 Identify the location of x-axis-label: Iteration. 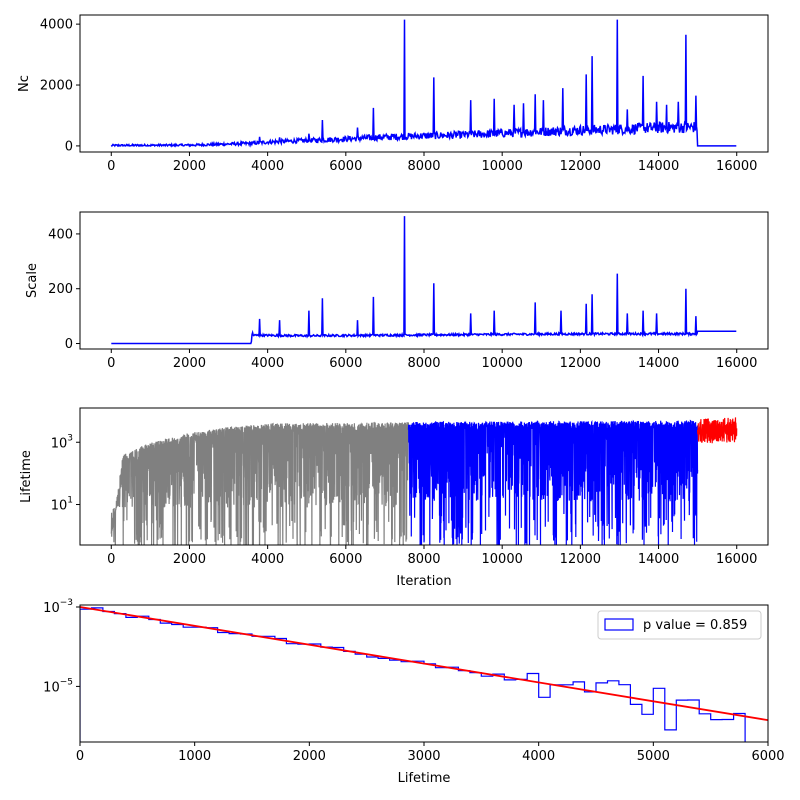
(423, 581).